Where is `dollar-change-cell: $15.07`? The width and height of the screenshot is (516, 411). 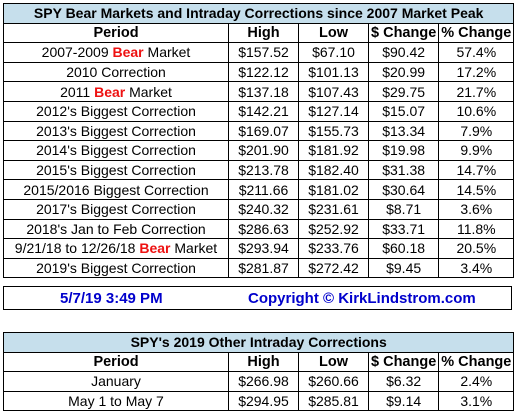 dollar-change-cell: $15.07 is located at coordinates (403, 111).